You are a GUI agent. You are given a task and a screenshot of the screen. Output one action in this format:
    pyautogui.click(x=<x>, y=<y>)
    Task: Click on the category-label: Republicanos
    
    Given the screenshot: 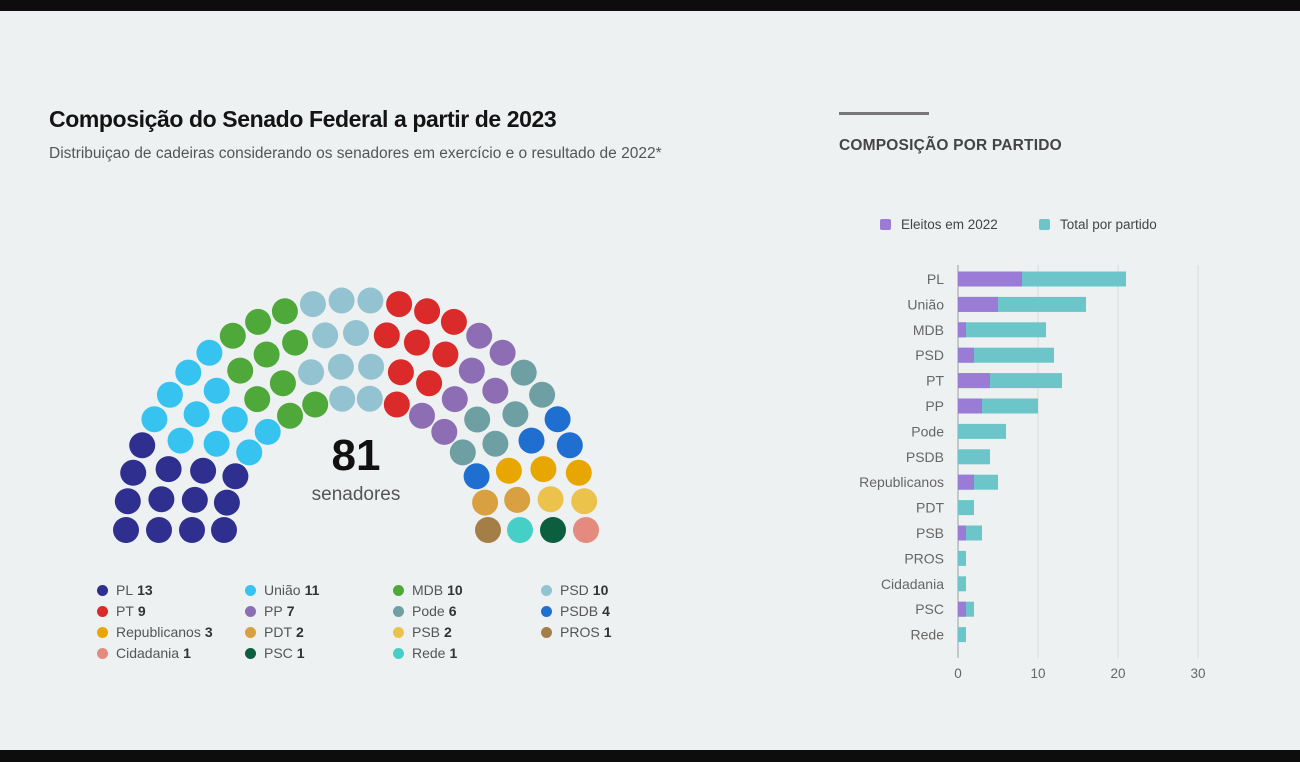 What is the action you would take?
    pyautogui.click(x=901, y=482)
    